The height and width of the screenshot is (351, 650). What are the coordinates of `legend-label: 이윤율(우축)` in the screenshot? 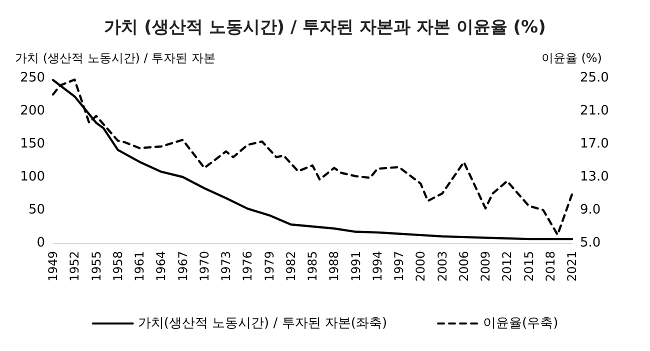 It's located at (520, 323).